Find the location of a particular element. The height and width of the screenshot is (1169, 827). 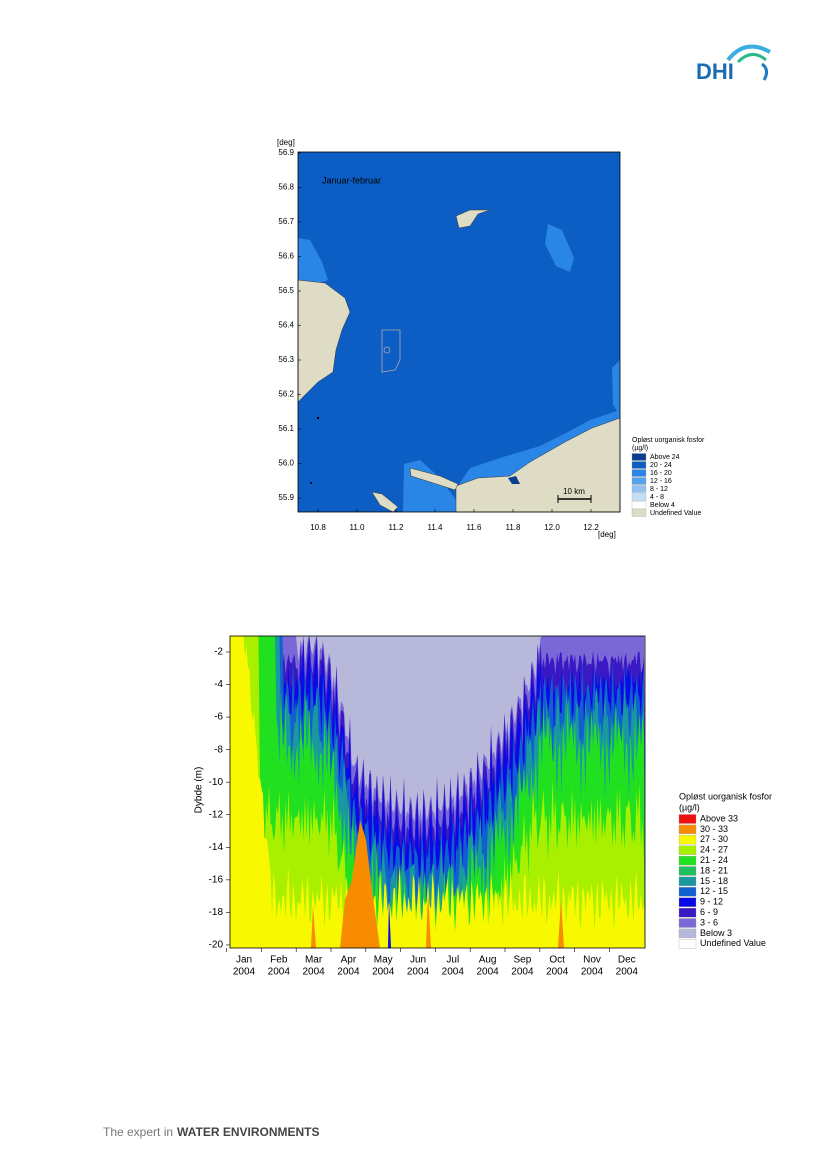

profile-field is located at coordinates (437, 792).